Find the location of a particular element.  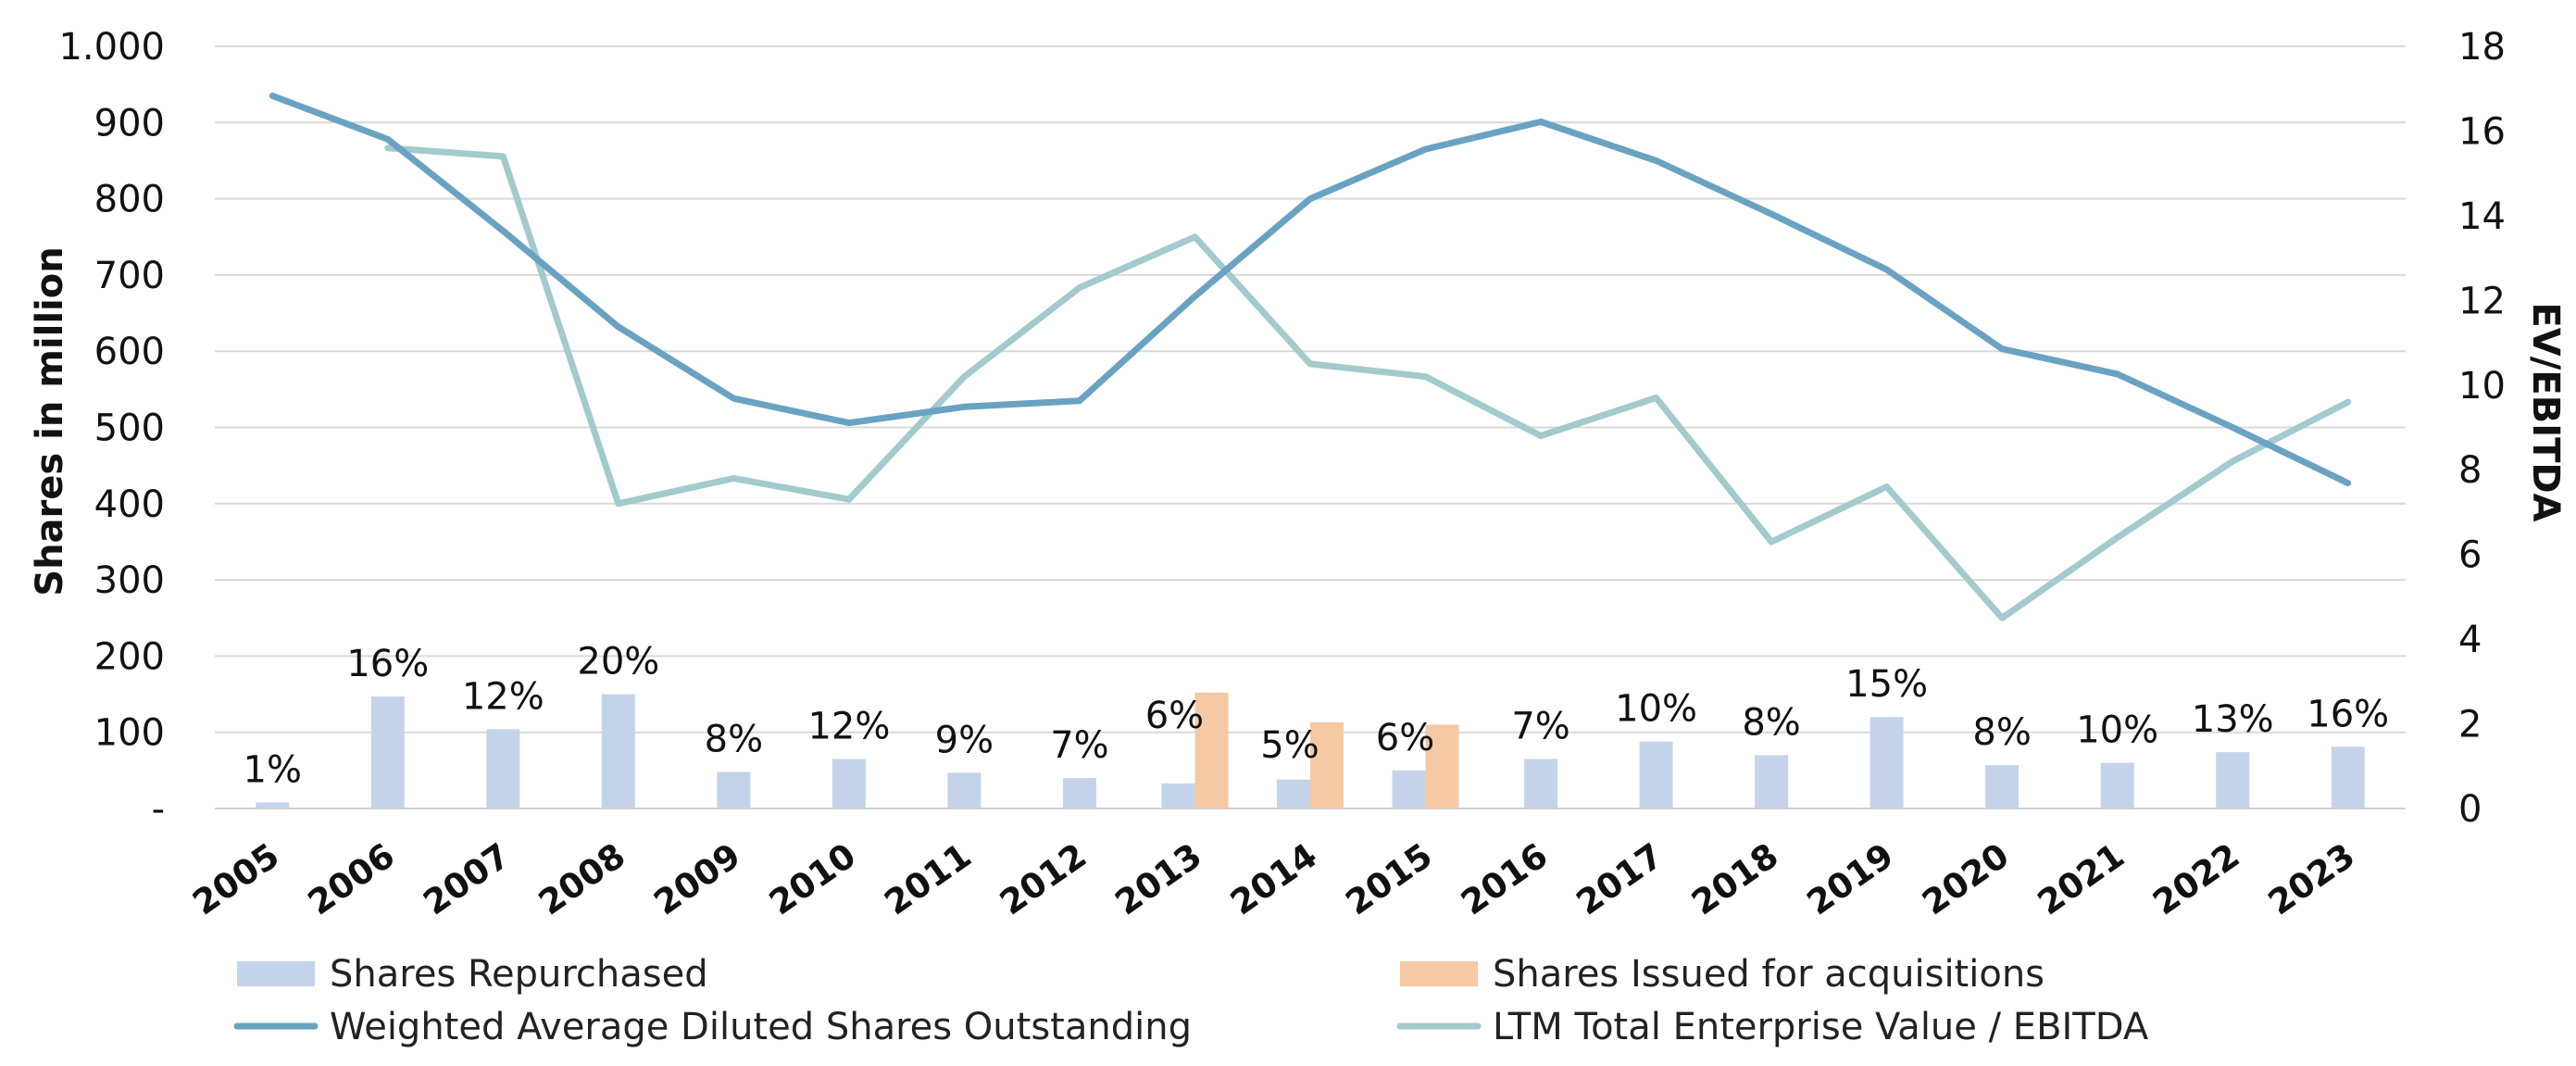

percent-data-label: 13% is located at coordinates (2233, 719).